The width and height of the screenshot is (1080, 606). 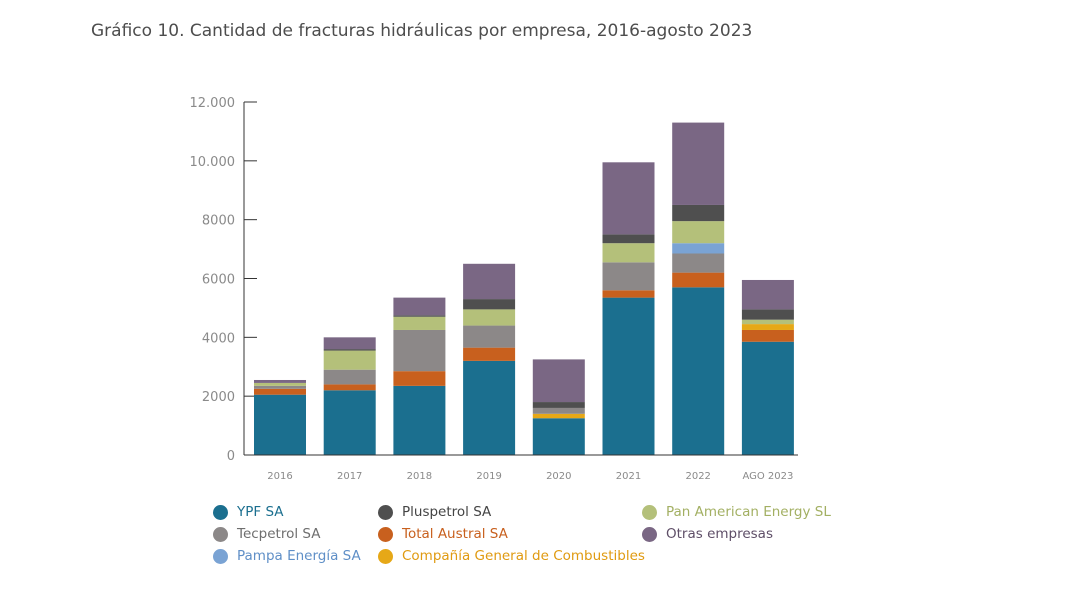 I want to click on legend-label: Pluspetrol SA, so click(x=447, y=512).